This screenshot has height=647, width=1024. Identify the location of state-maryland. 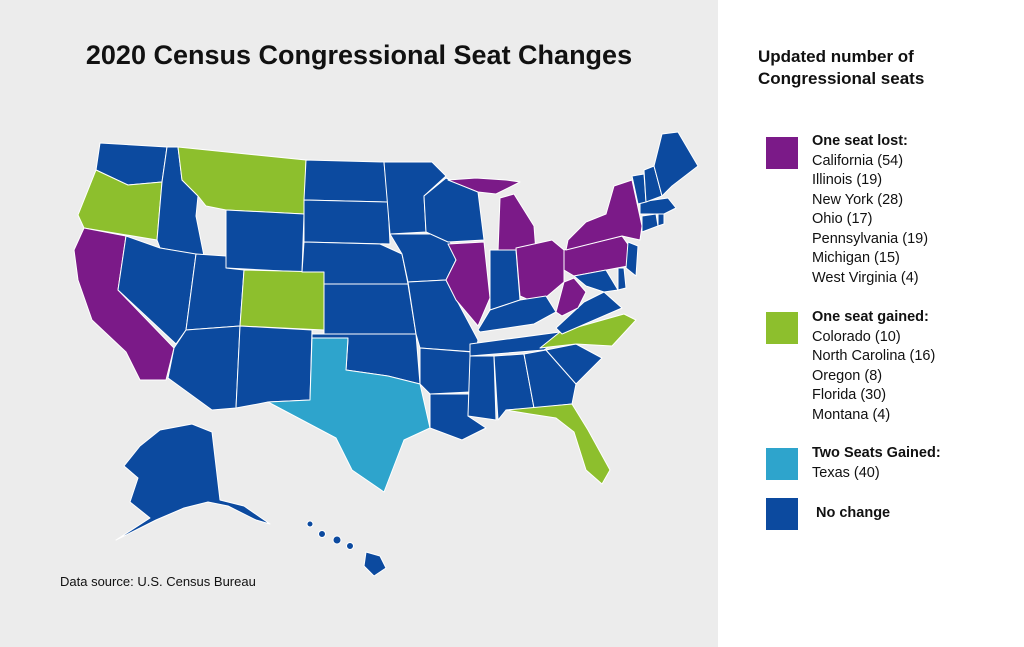
(596, 281).